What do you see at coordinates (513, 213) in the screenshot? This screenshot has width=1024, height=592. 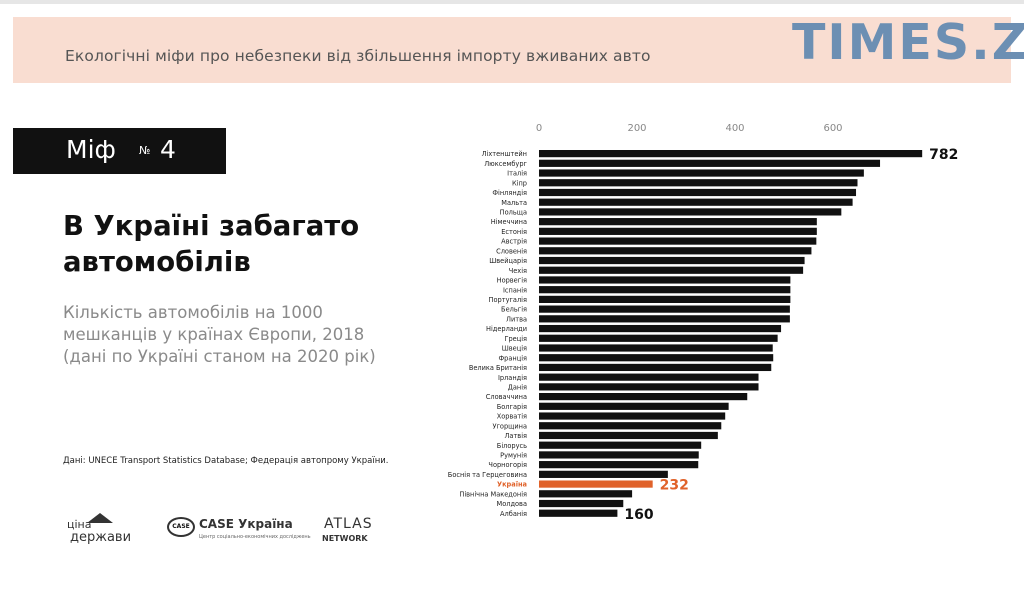 I see `category-label: Польща` at bounding box center [513, 213].